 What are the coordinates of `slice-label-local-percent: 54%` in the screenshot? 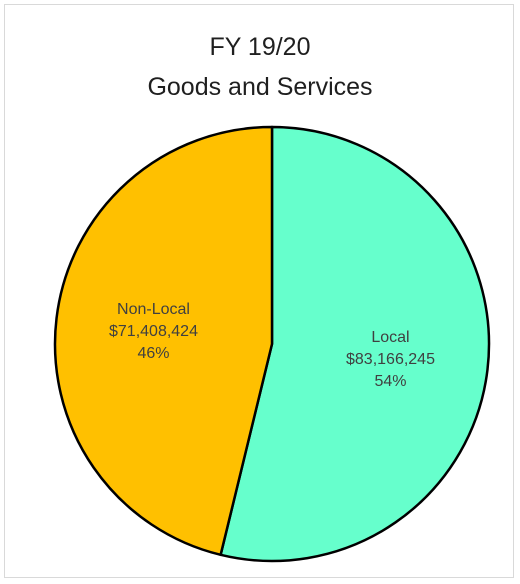 It's located at (390, 381).